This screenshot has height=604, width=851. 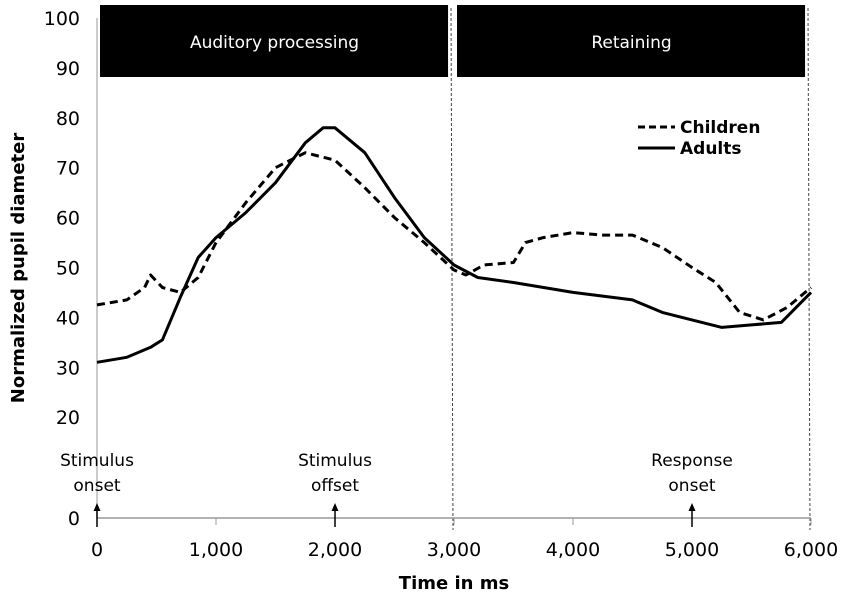 What do you see at coordinates (68, 219) in the screenshot?
I see `y-tick-label: 60` at bounding box center [68, 219].